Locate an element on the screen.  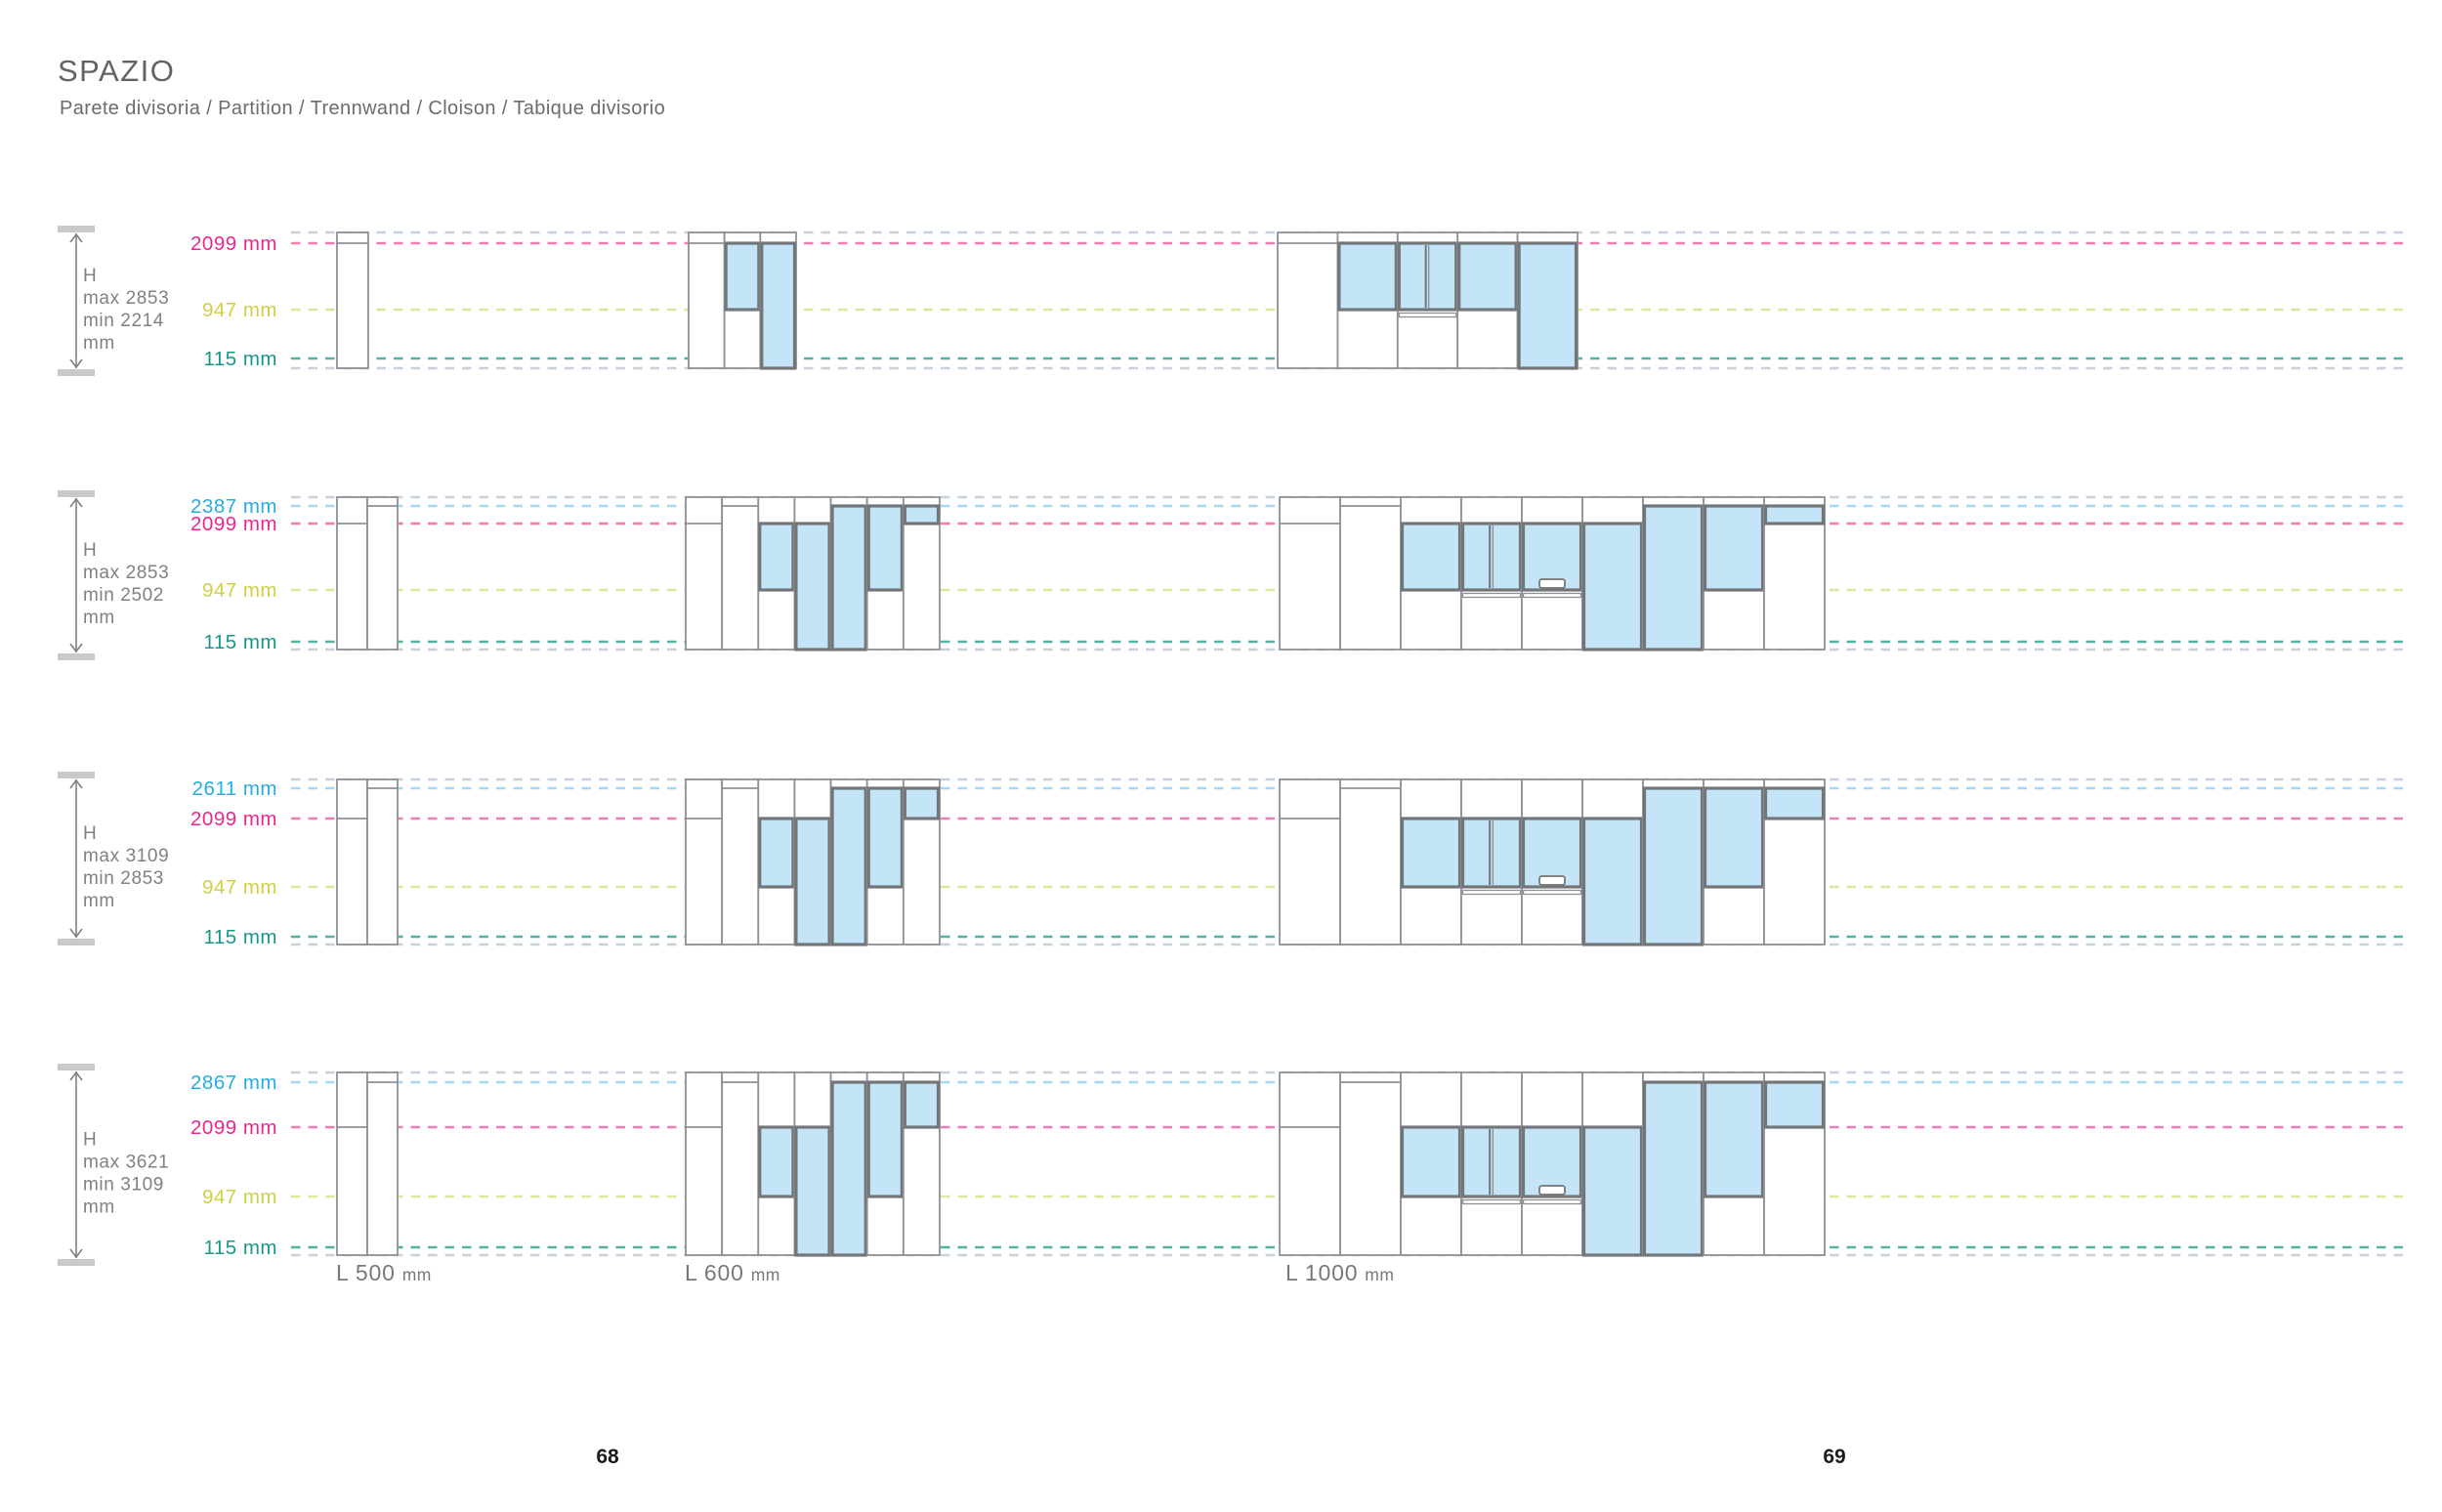
column-label-unit: mm is located at coordinates (1380, 1274).